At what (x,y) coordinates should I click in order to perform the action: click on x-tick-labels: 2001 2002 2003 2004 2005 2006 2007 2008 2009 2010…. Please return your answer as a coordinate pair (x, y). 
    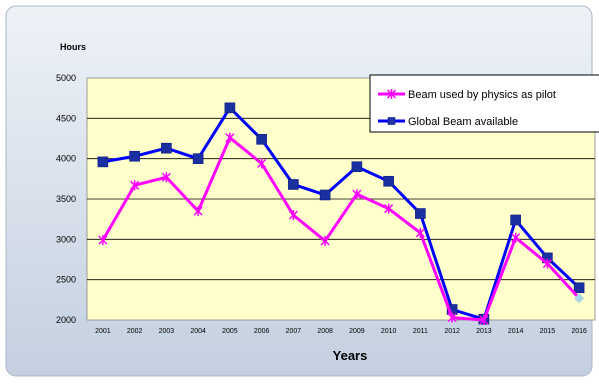
    Looking at the image, I should click on (341, 331).